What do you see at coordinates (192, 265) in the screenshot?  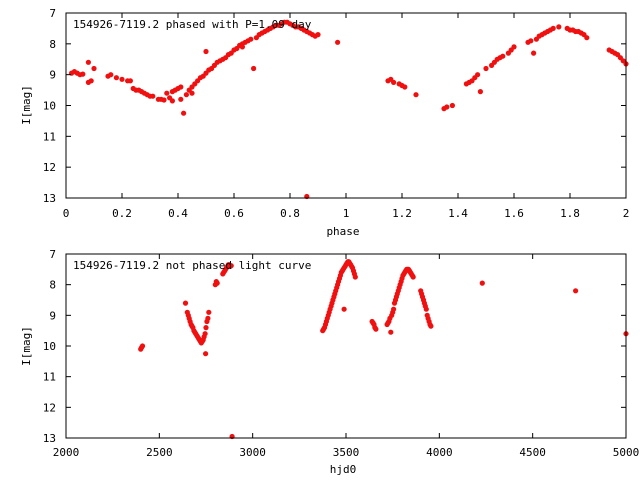 I see `unphased-plot-title: 154926-7119.2 not phased light curve` at bounding box center [192, 265].